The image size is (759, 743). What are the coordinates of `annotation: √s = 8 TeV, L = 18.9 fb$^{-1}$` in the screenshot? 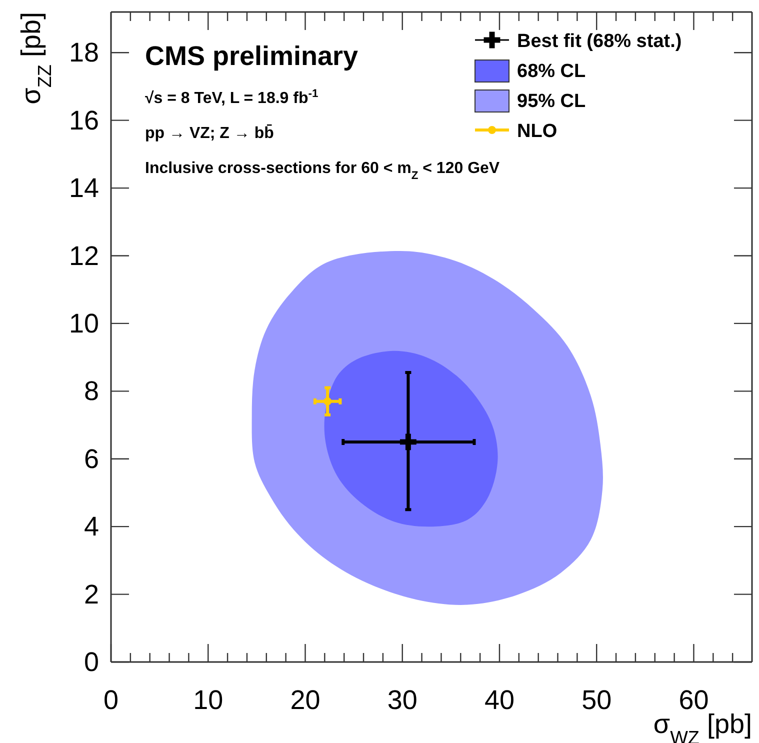 It's located at (231, 97).